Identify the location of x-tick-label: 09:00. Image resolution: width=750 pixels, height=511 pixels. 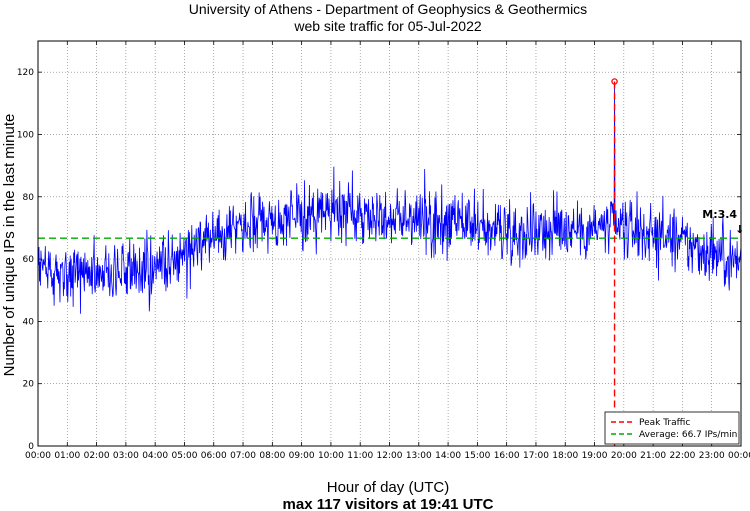
(302, 456).